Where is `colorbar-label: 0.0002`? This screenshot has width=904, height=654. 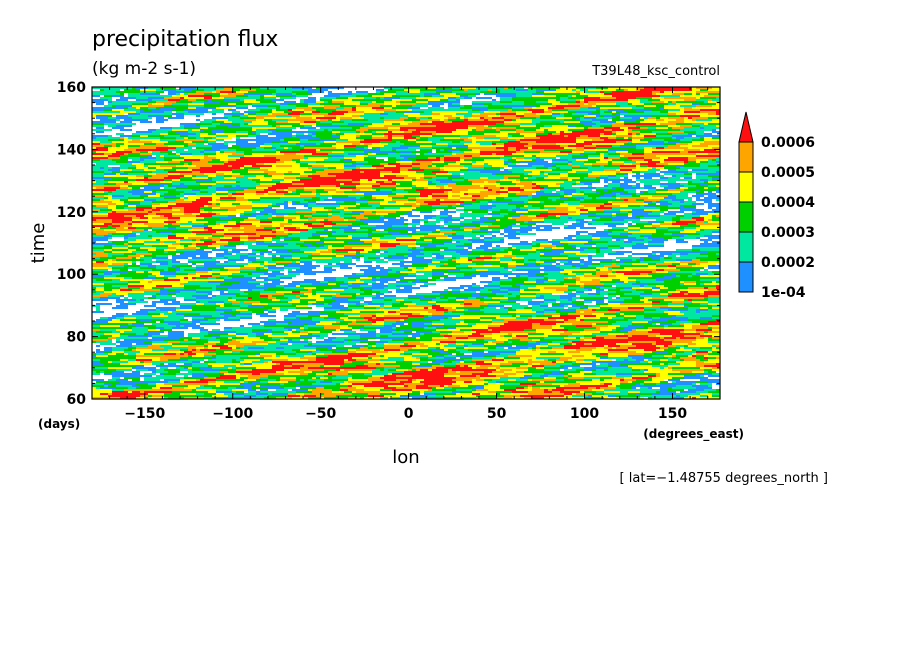
colorbar-label: 0.0002 is located at coordinates (788, 263).